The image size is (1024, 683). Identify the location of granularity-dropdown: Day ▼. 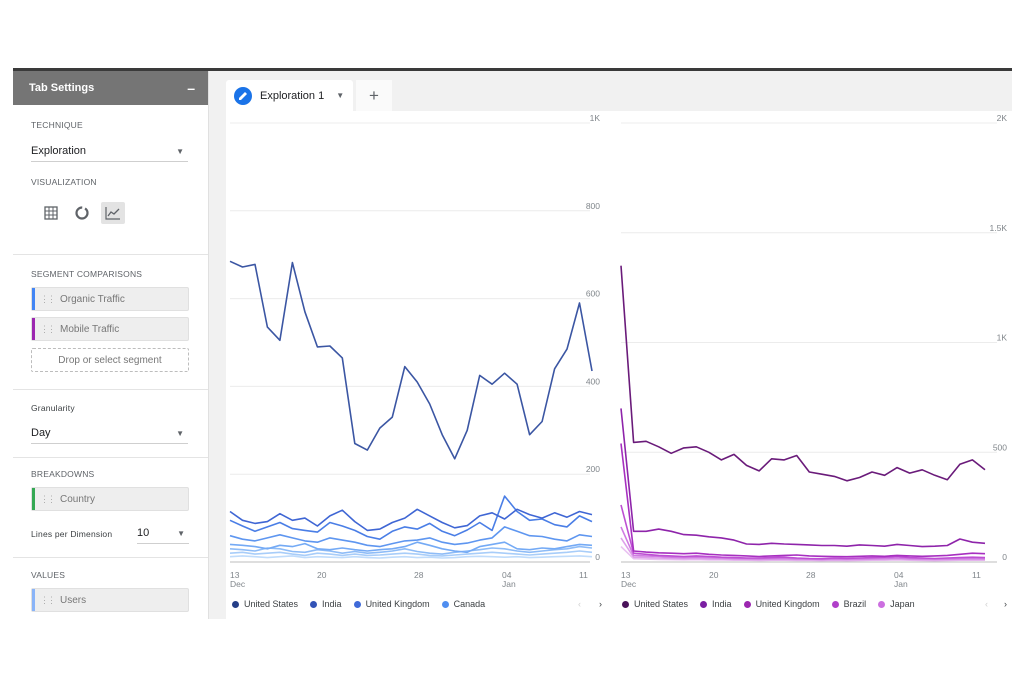
(109, 433).